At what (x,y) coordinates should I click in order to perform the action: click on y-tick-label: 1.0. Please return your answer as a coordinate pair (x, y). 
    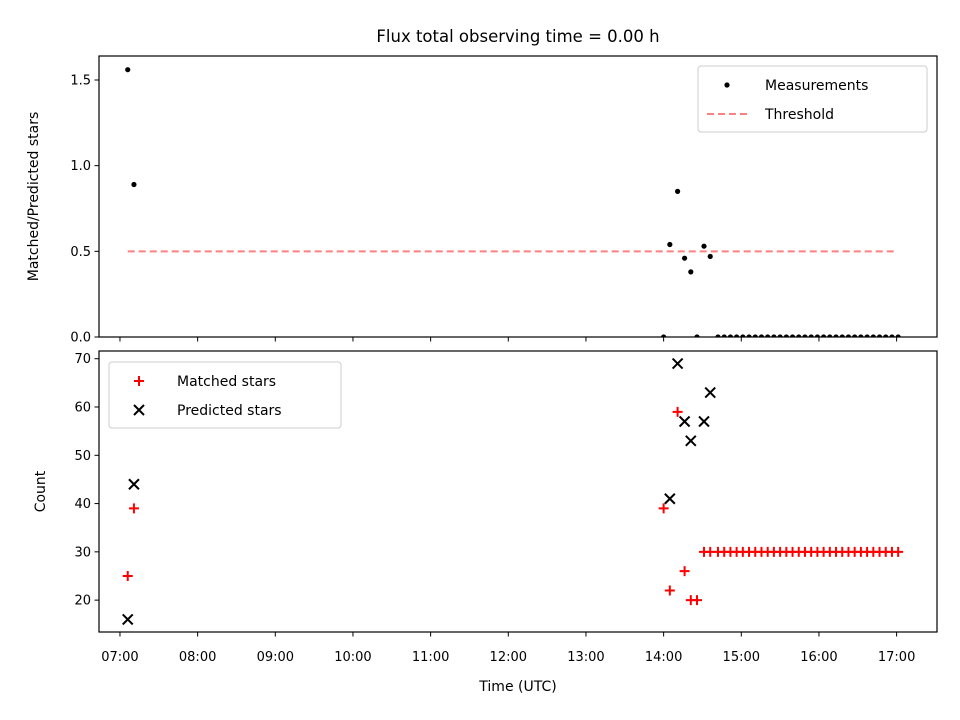
    Looking at the image, I should click on (80, 166).